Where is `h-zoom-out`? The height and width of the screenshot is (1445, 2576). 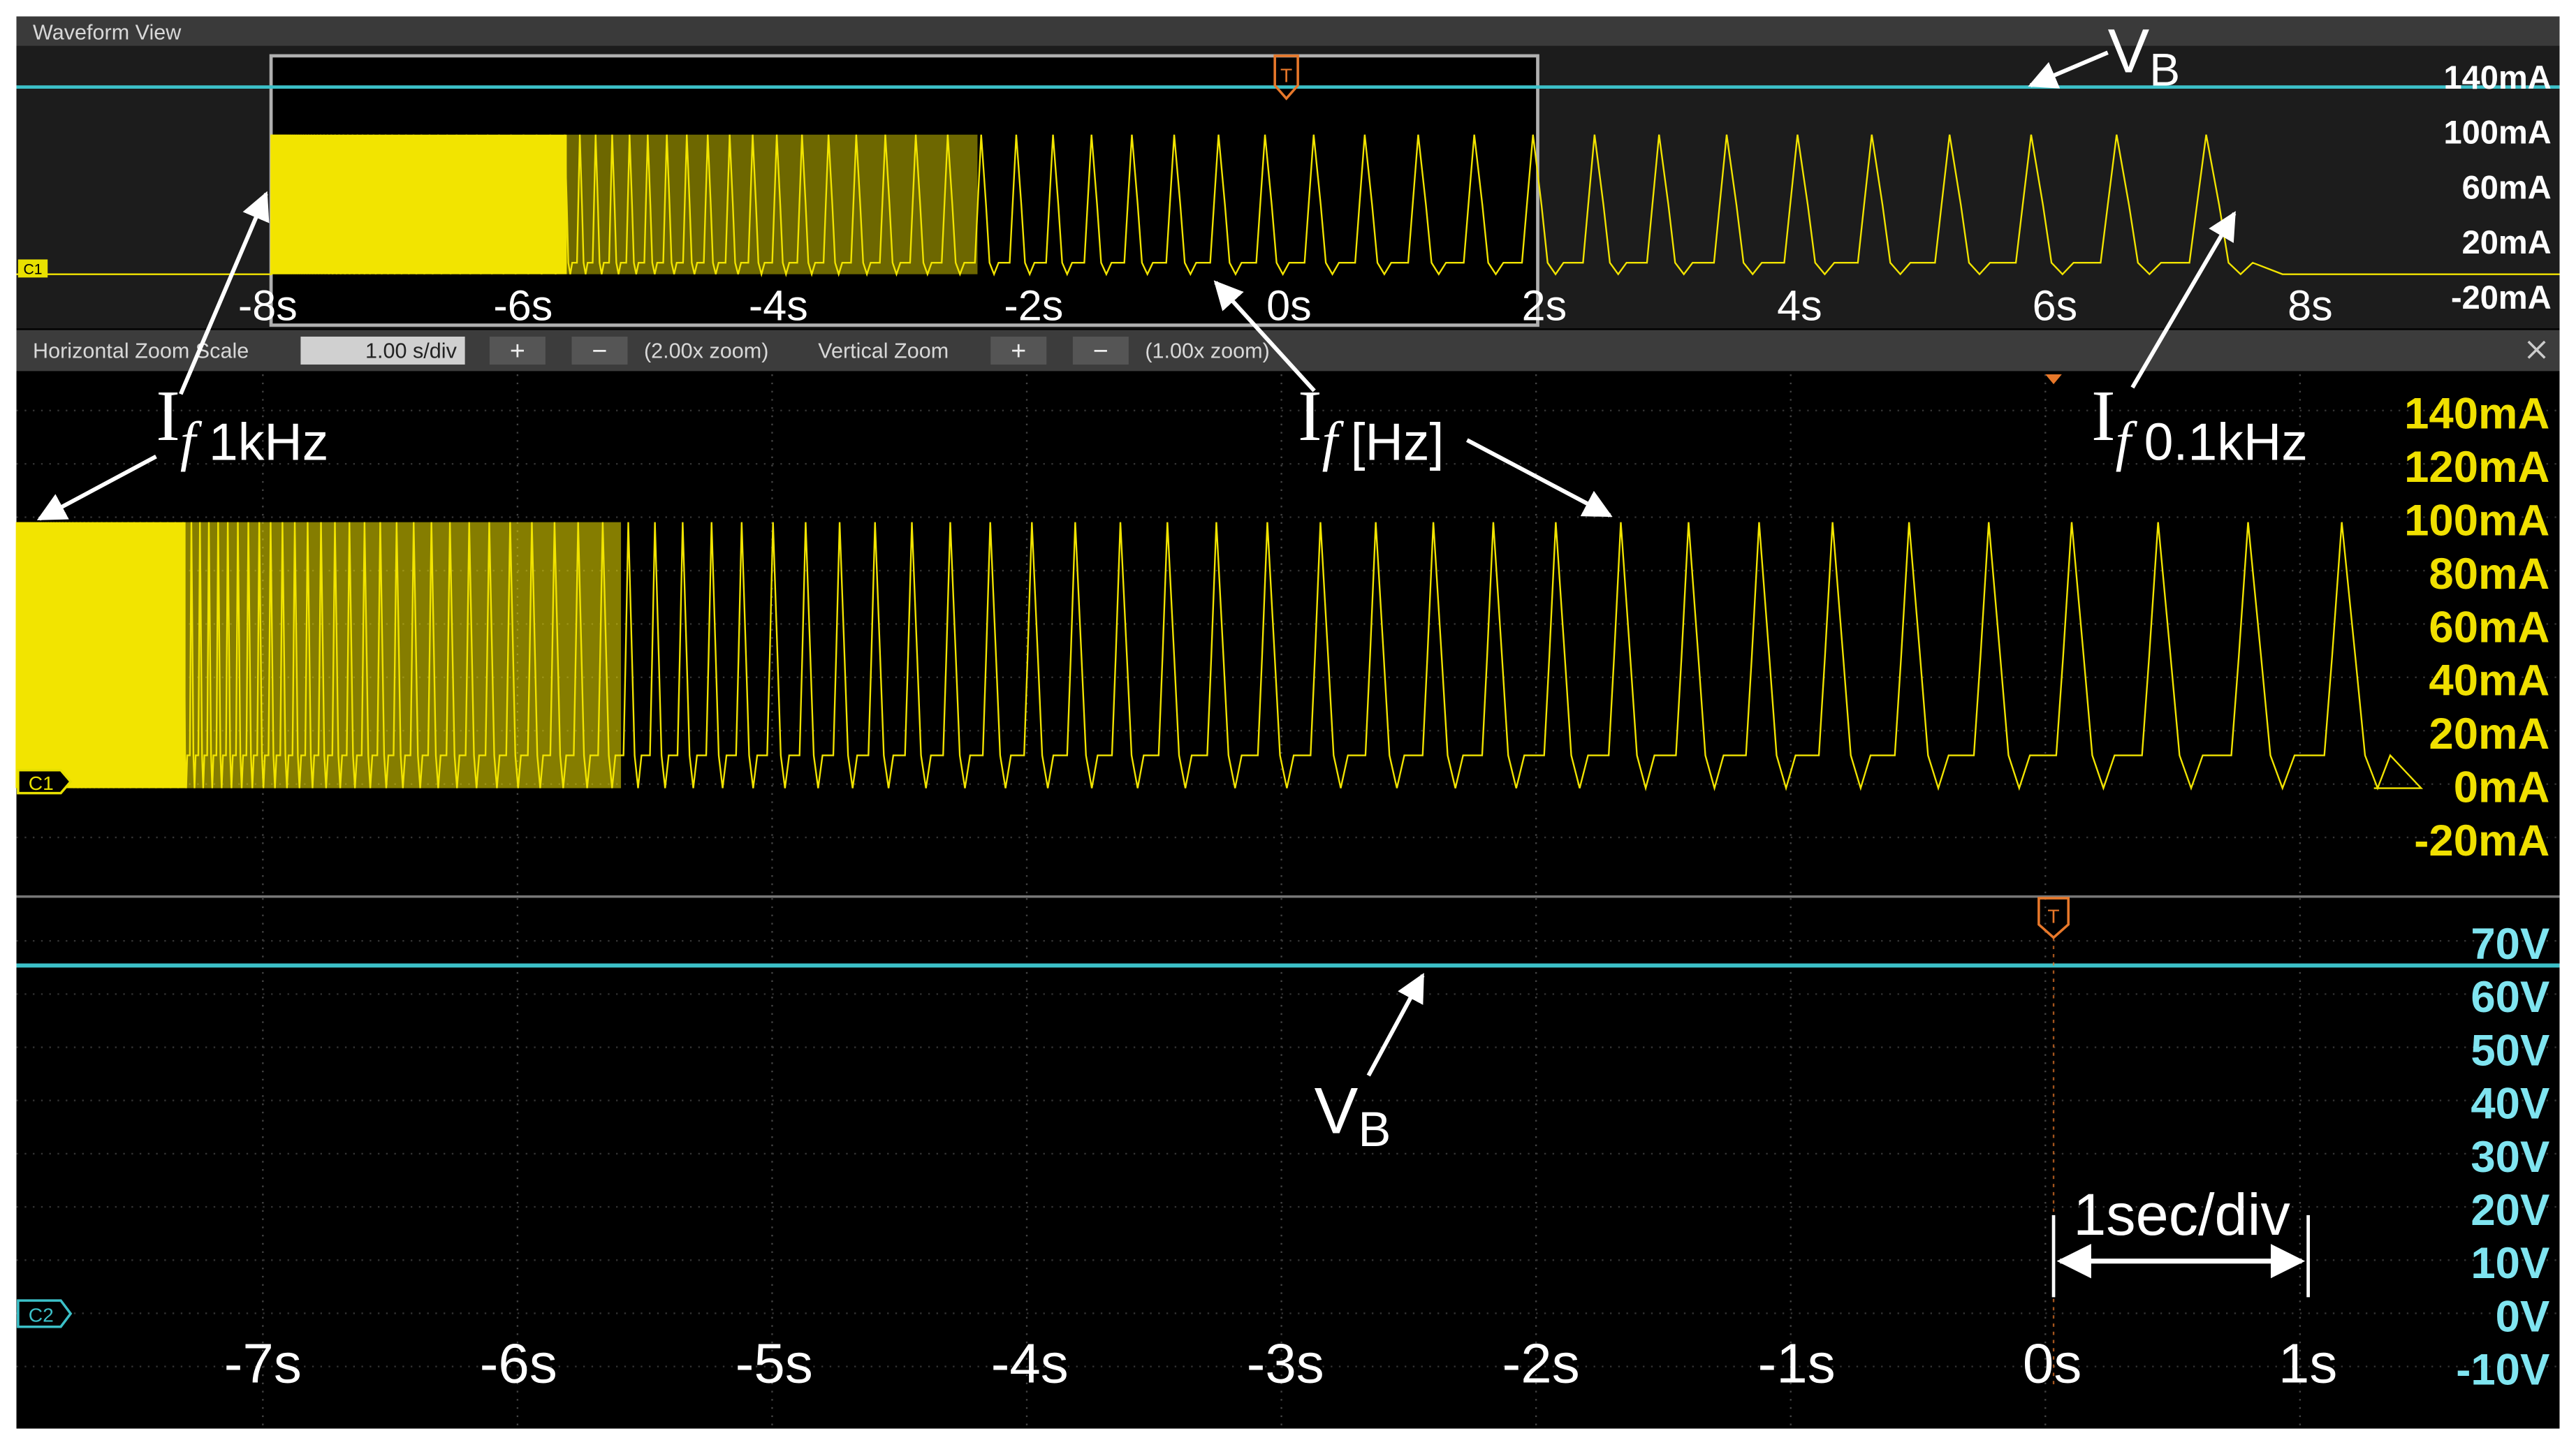
h-zoom-out is located at coordinates (599, 350).